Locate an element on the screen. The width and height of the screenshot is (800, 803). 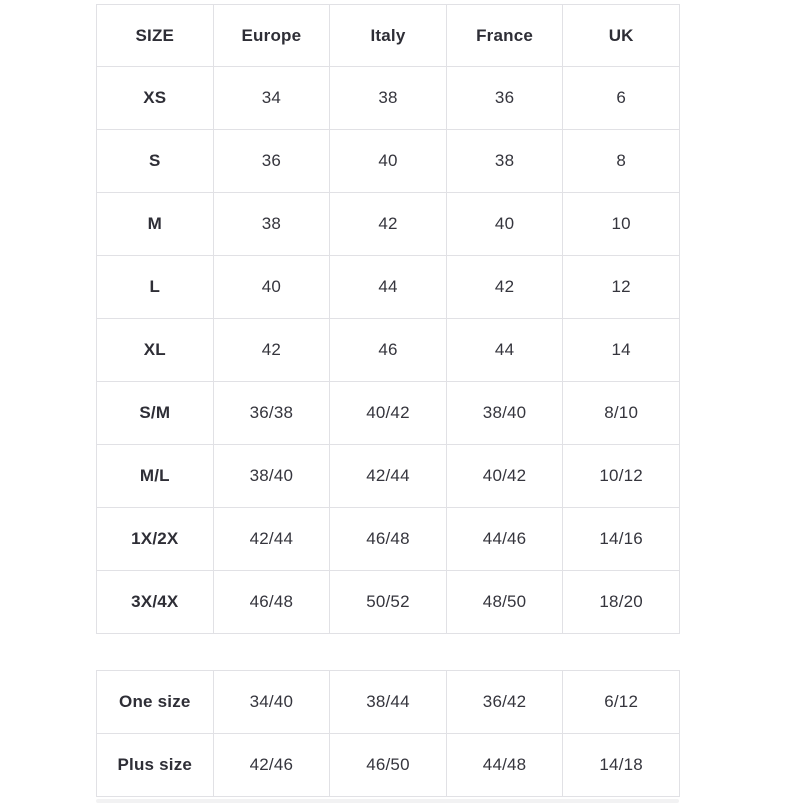
value-cell-france: 36 is located at coordinates (504, 98).